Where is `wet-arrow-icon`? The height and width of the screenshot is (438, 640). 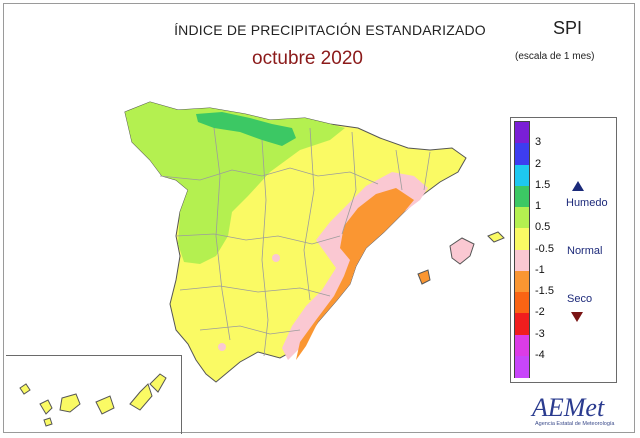 wet-arrow-icon is located at coordinates (578, 186).